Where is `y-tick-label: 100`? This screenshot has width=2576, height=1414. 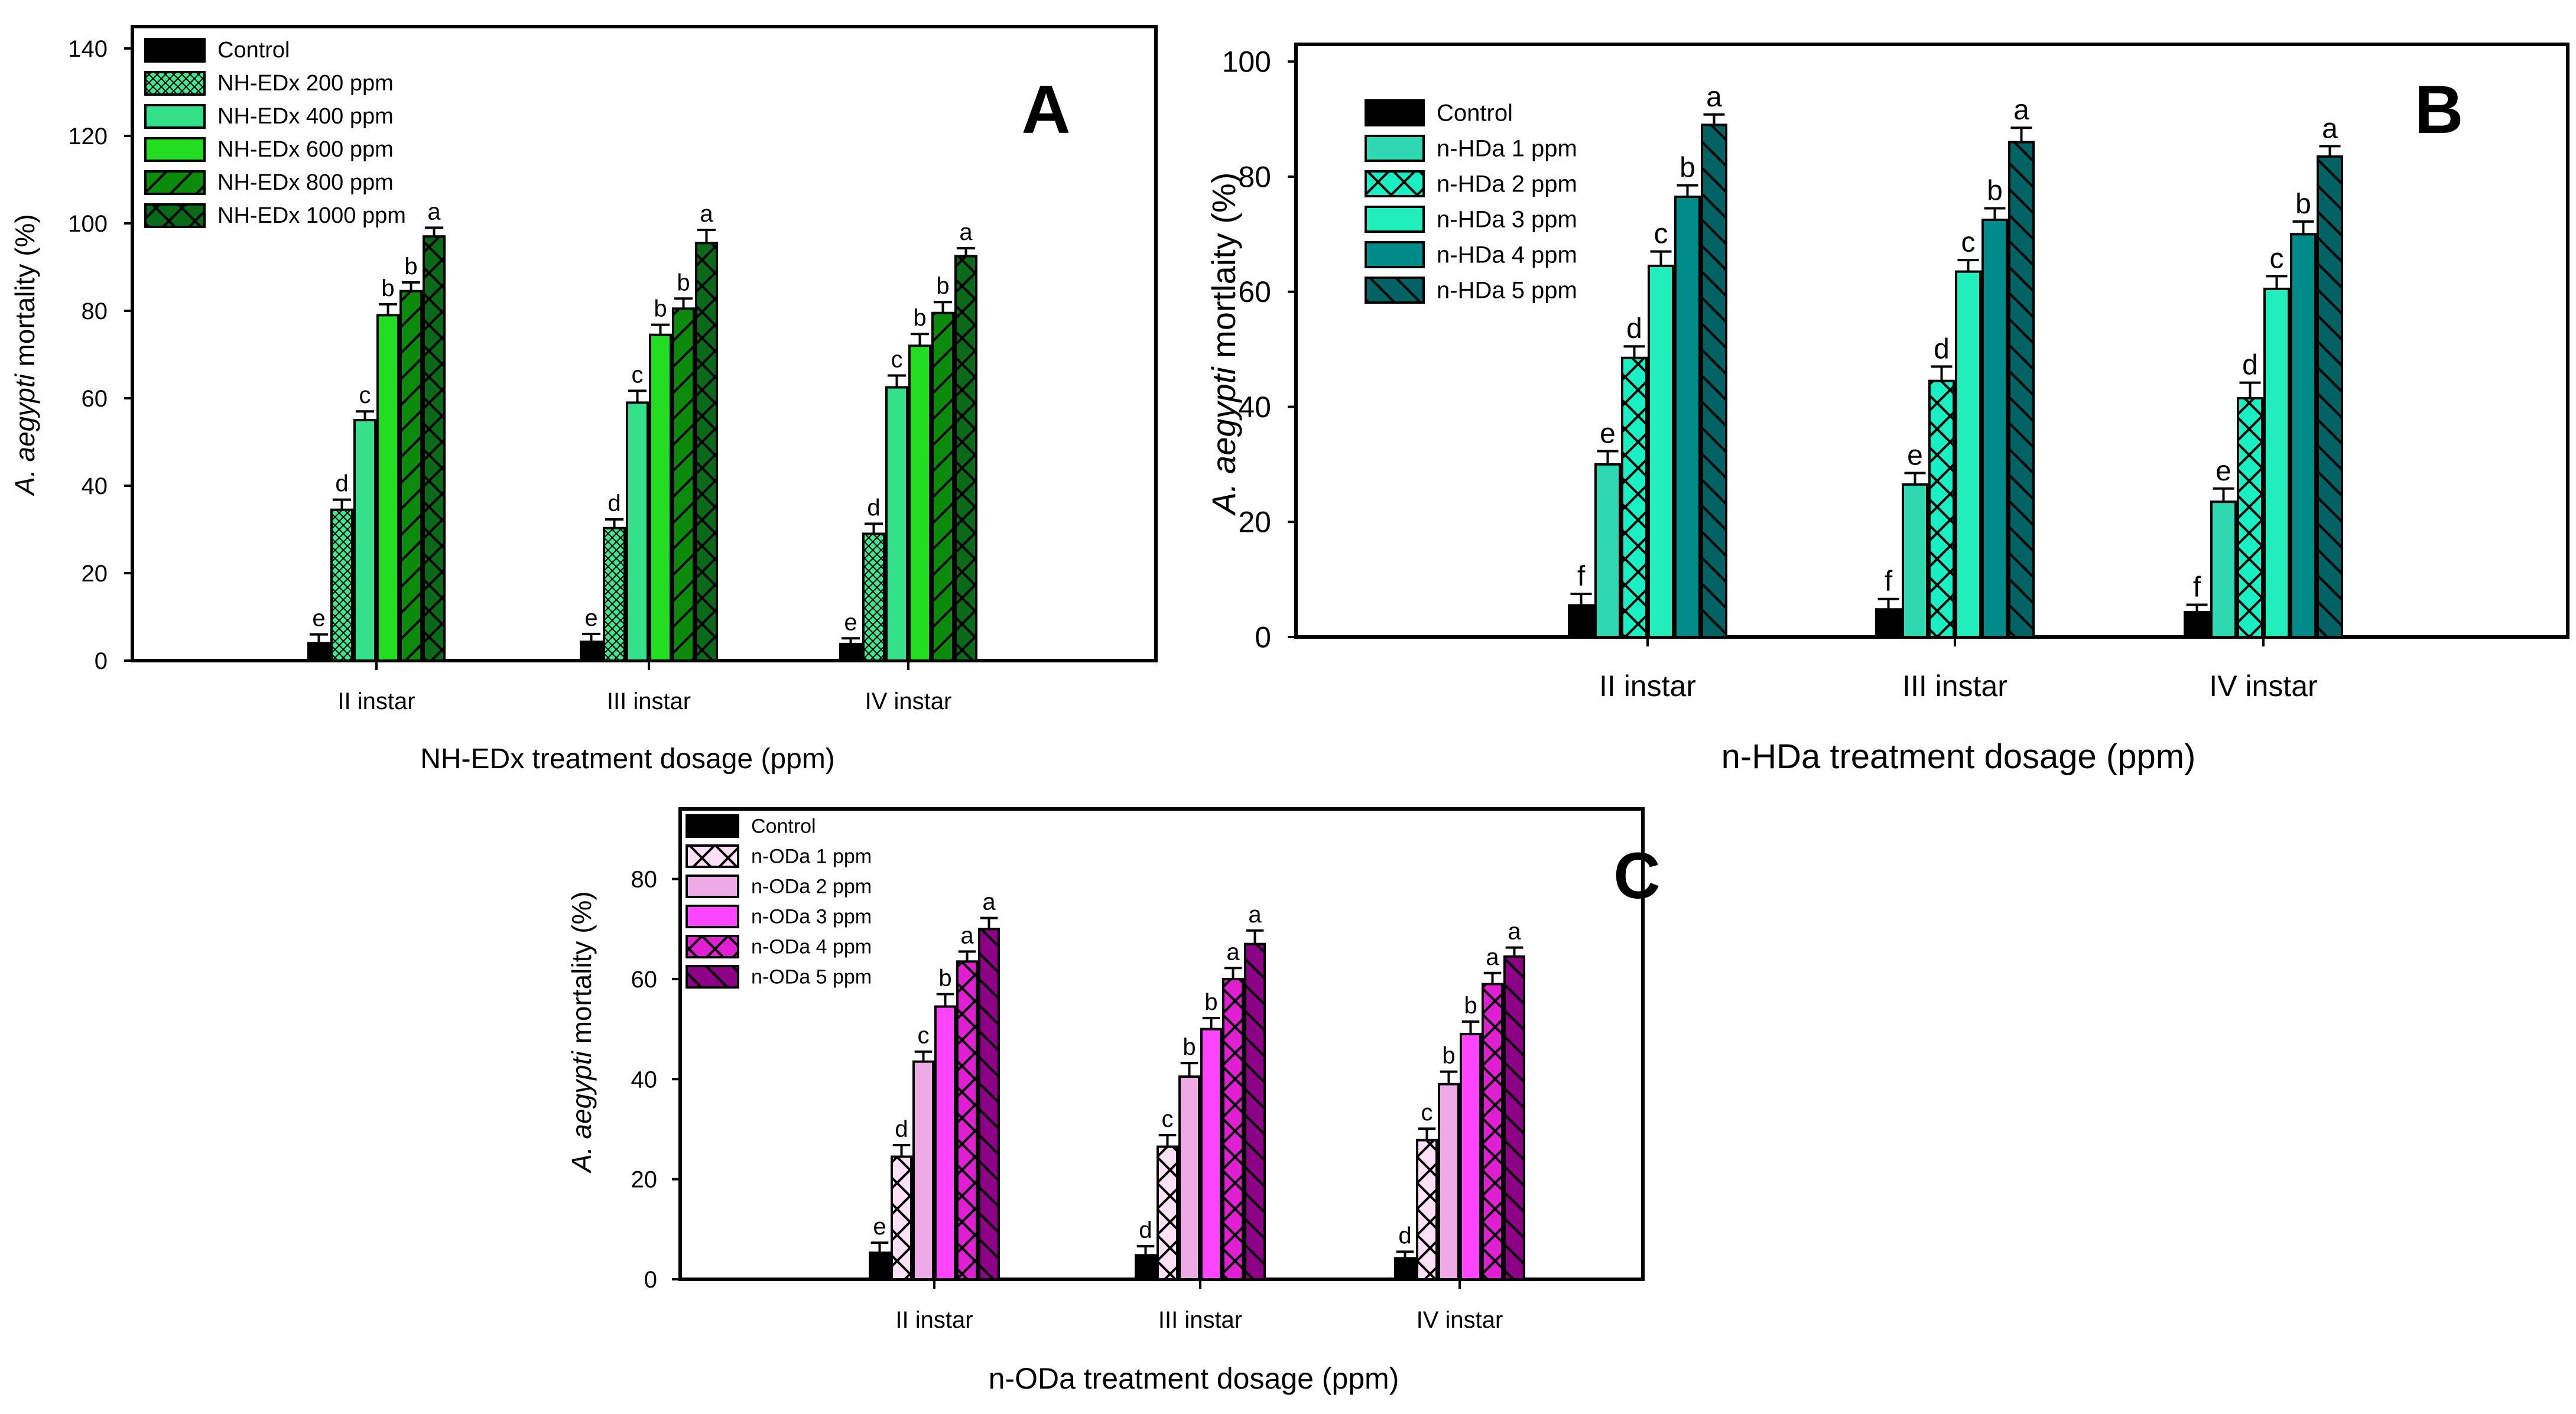
y-tick-label: 100 is located at coordinates (88, 224).